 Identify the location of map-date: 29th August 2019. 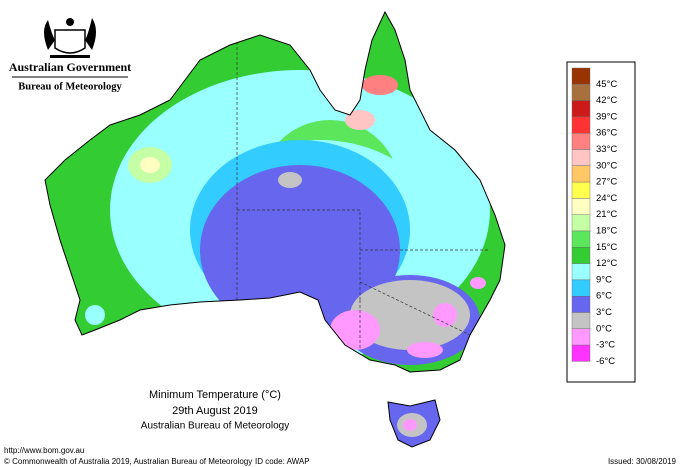
(215, 411).